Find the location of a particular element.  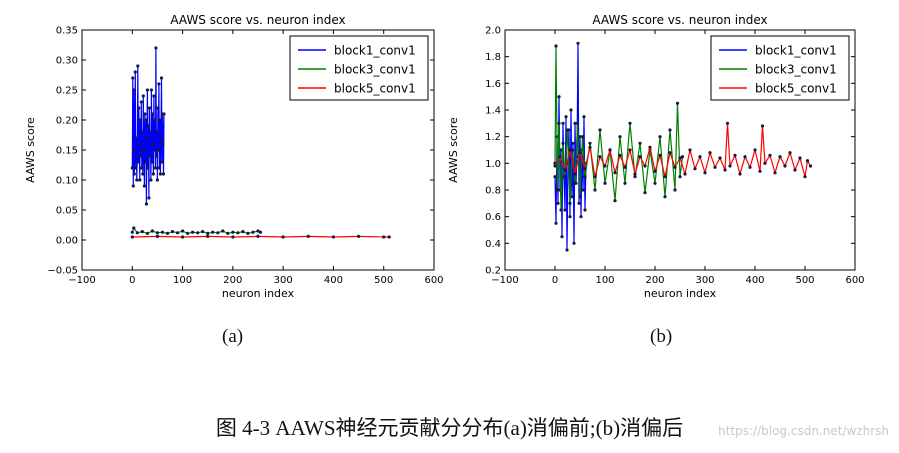

panel-b-label: (b) is located at coordinates (661, 336).